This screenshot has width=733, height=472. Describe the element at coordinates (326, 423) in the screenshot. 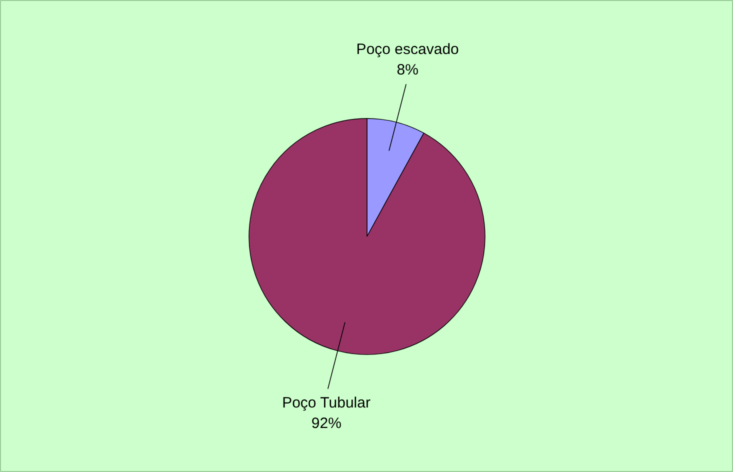

I see `data-label: 92%` at that location.